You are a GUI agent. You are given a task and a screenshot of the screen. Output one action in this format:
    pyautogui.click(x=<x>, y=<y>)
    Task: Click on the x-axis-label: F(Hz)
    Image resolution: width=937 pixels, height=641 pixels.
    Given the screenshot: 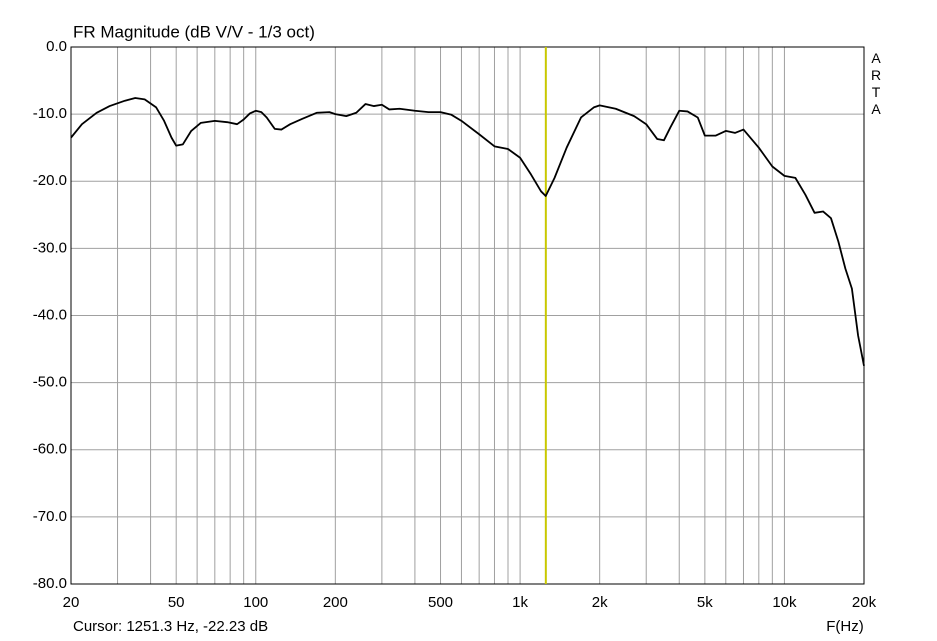 What is the action you would take?
    pyautogui.click(x=845, y=626)
    